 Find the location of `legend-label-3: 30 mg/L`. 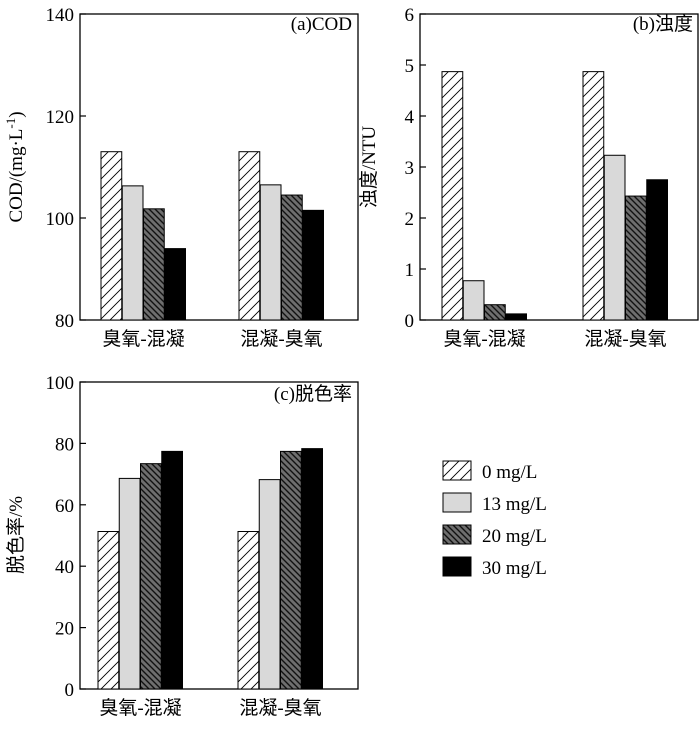

legend-label-3: 30 mg/L is located at coordinates (514, 568).